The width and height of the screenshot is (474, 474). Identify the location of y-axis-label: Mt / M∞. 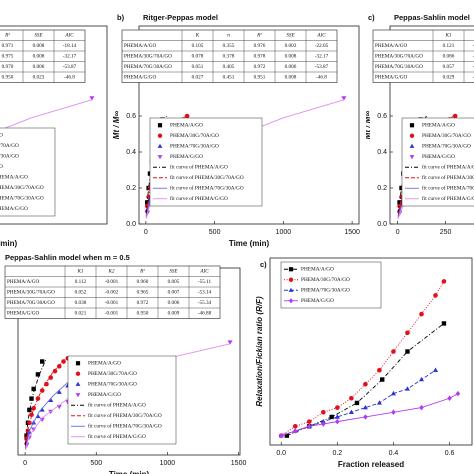
(116, 125).